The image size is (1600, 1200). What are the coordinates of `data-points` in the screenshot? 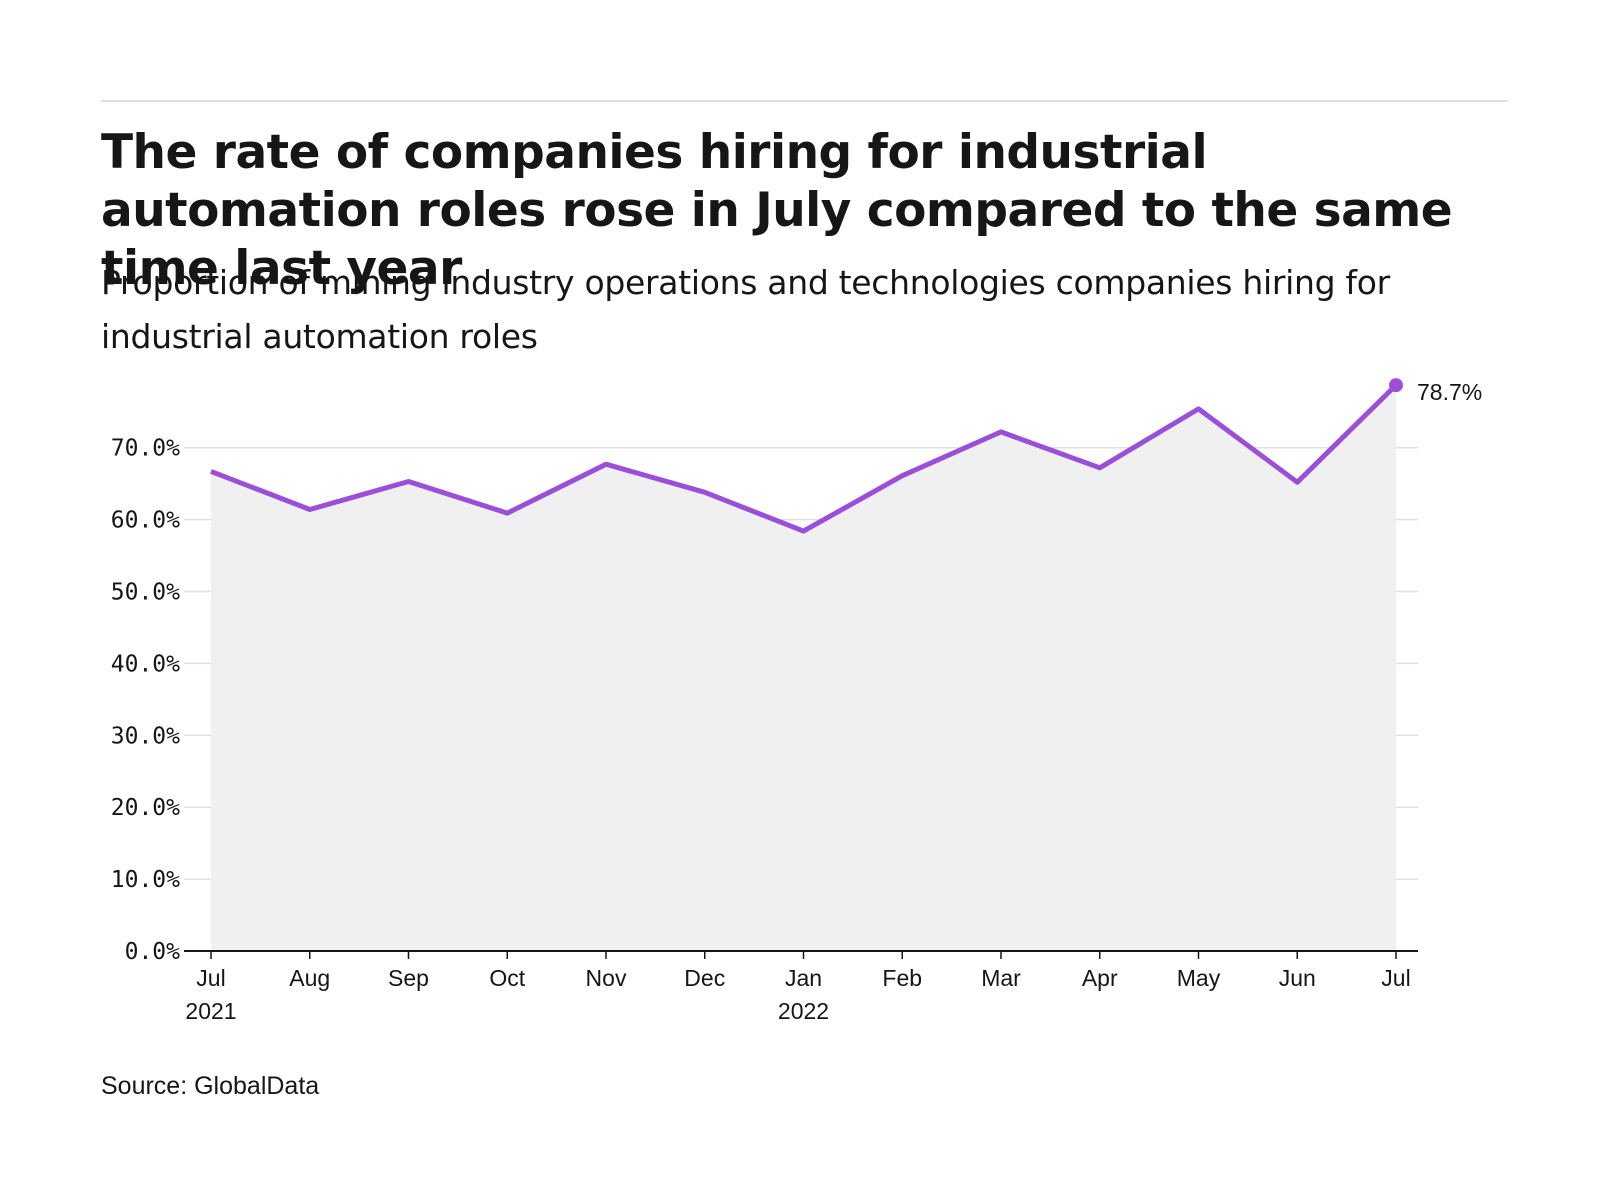 It's located at (1396, 385).